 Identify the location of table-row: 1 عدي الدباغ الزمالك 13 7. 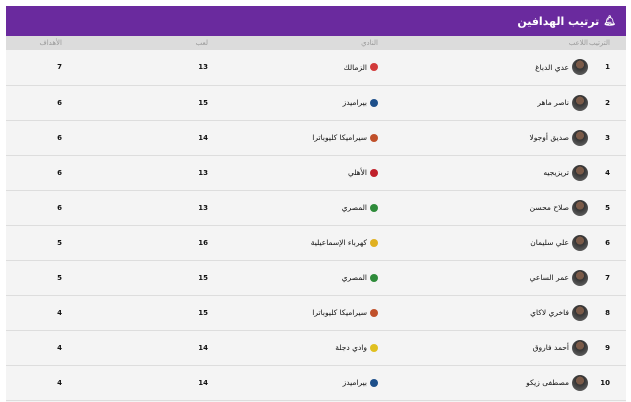
(316, 68).